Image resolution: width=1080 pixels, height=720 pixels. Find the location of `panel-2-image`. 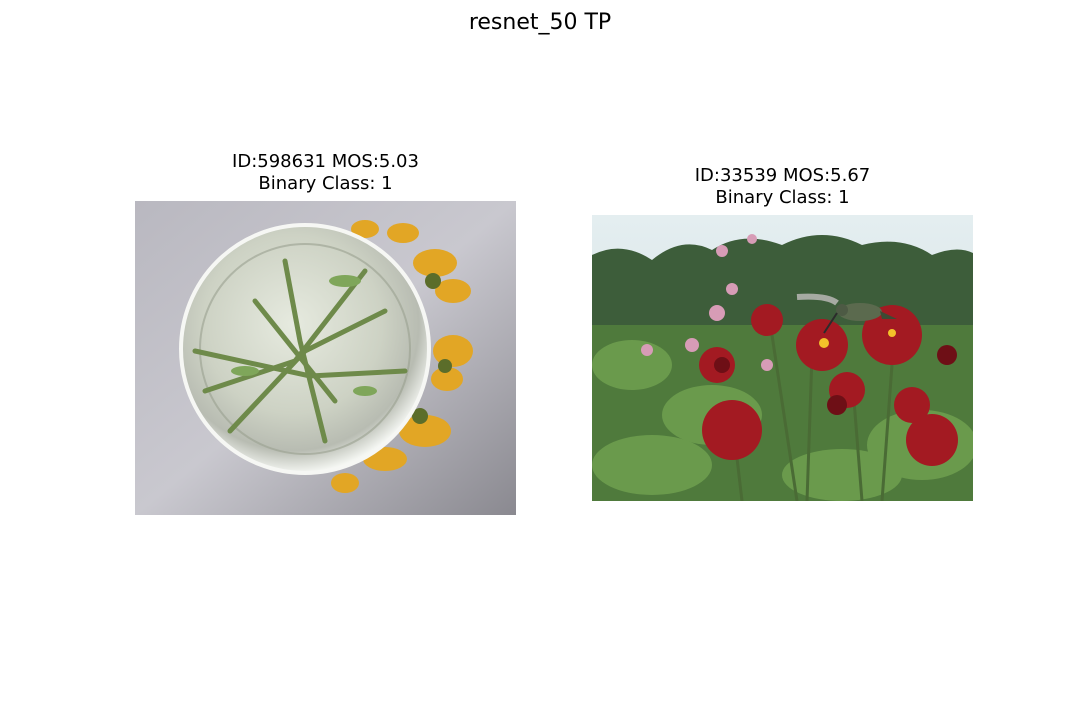

panel-2-image is located at coordinates (782, 358).